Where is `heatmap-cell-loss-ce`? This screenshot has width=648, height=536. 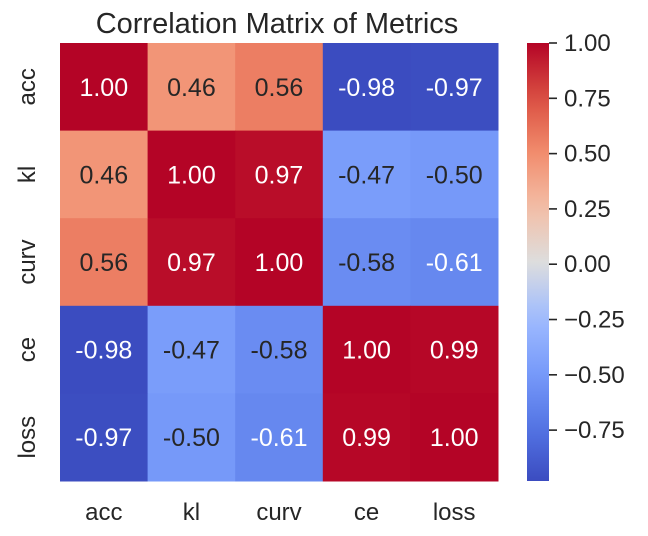
heatmap-cell-loss-ce is located at coordinates (366, 437).